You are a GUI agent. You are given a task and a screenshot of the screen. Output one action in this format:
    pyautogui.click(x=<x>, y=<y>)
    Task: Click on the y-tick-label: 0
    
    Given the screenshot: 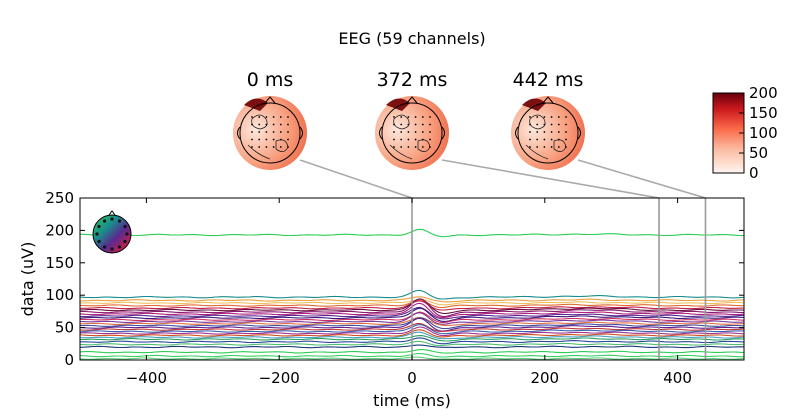 What is the action you would take?
    pyautogui.click(x=69, y=360)
    